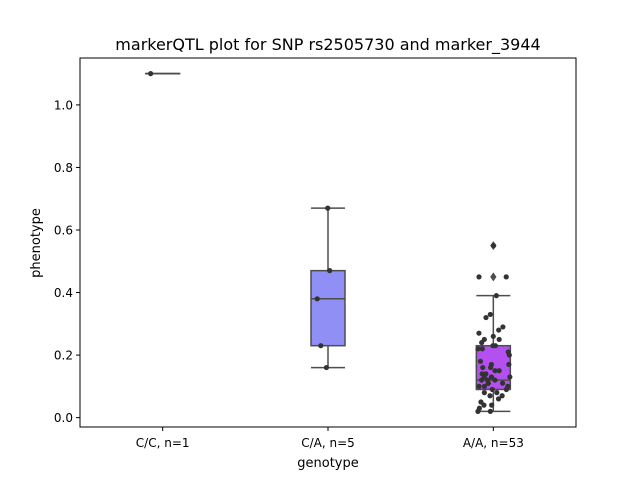 The width and height of the screenshot is (640, 480). What do you see at coordinates (163, 443) in the screenshot?
I see `x-tick-label: C/C, n=1` at bounding box center [163, 443].